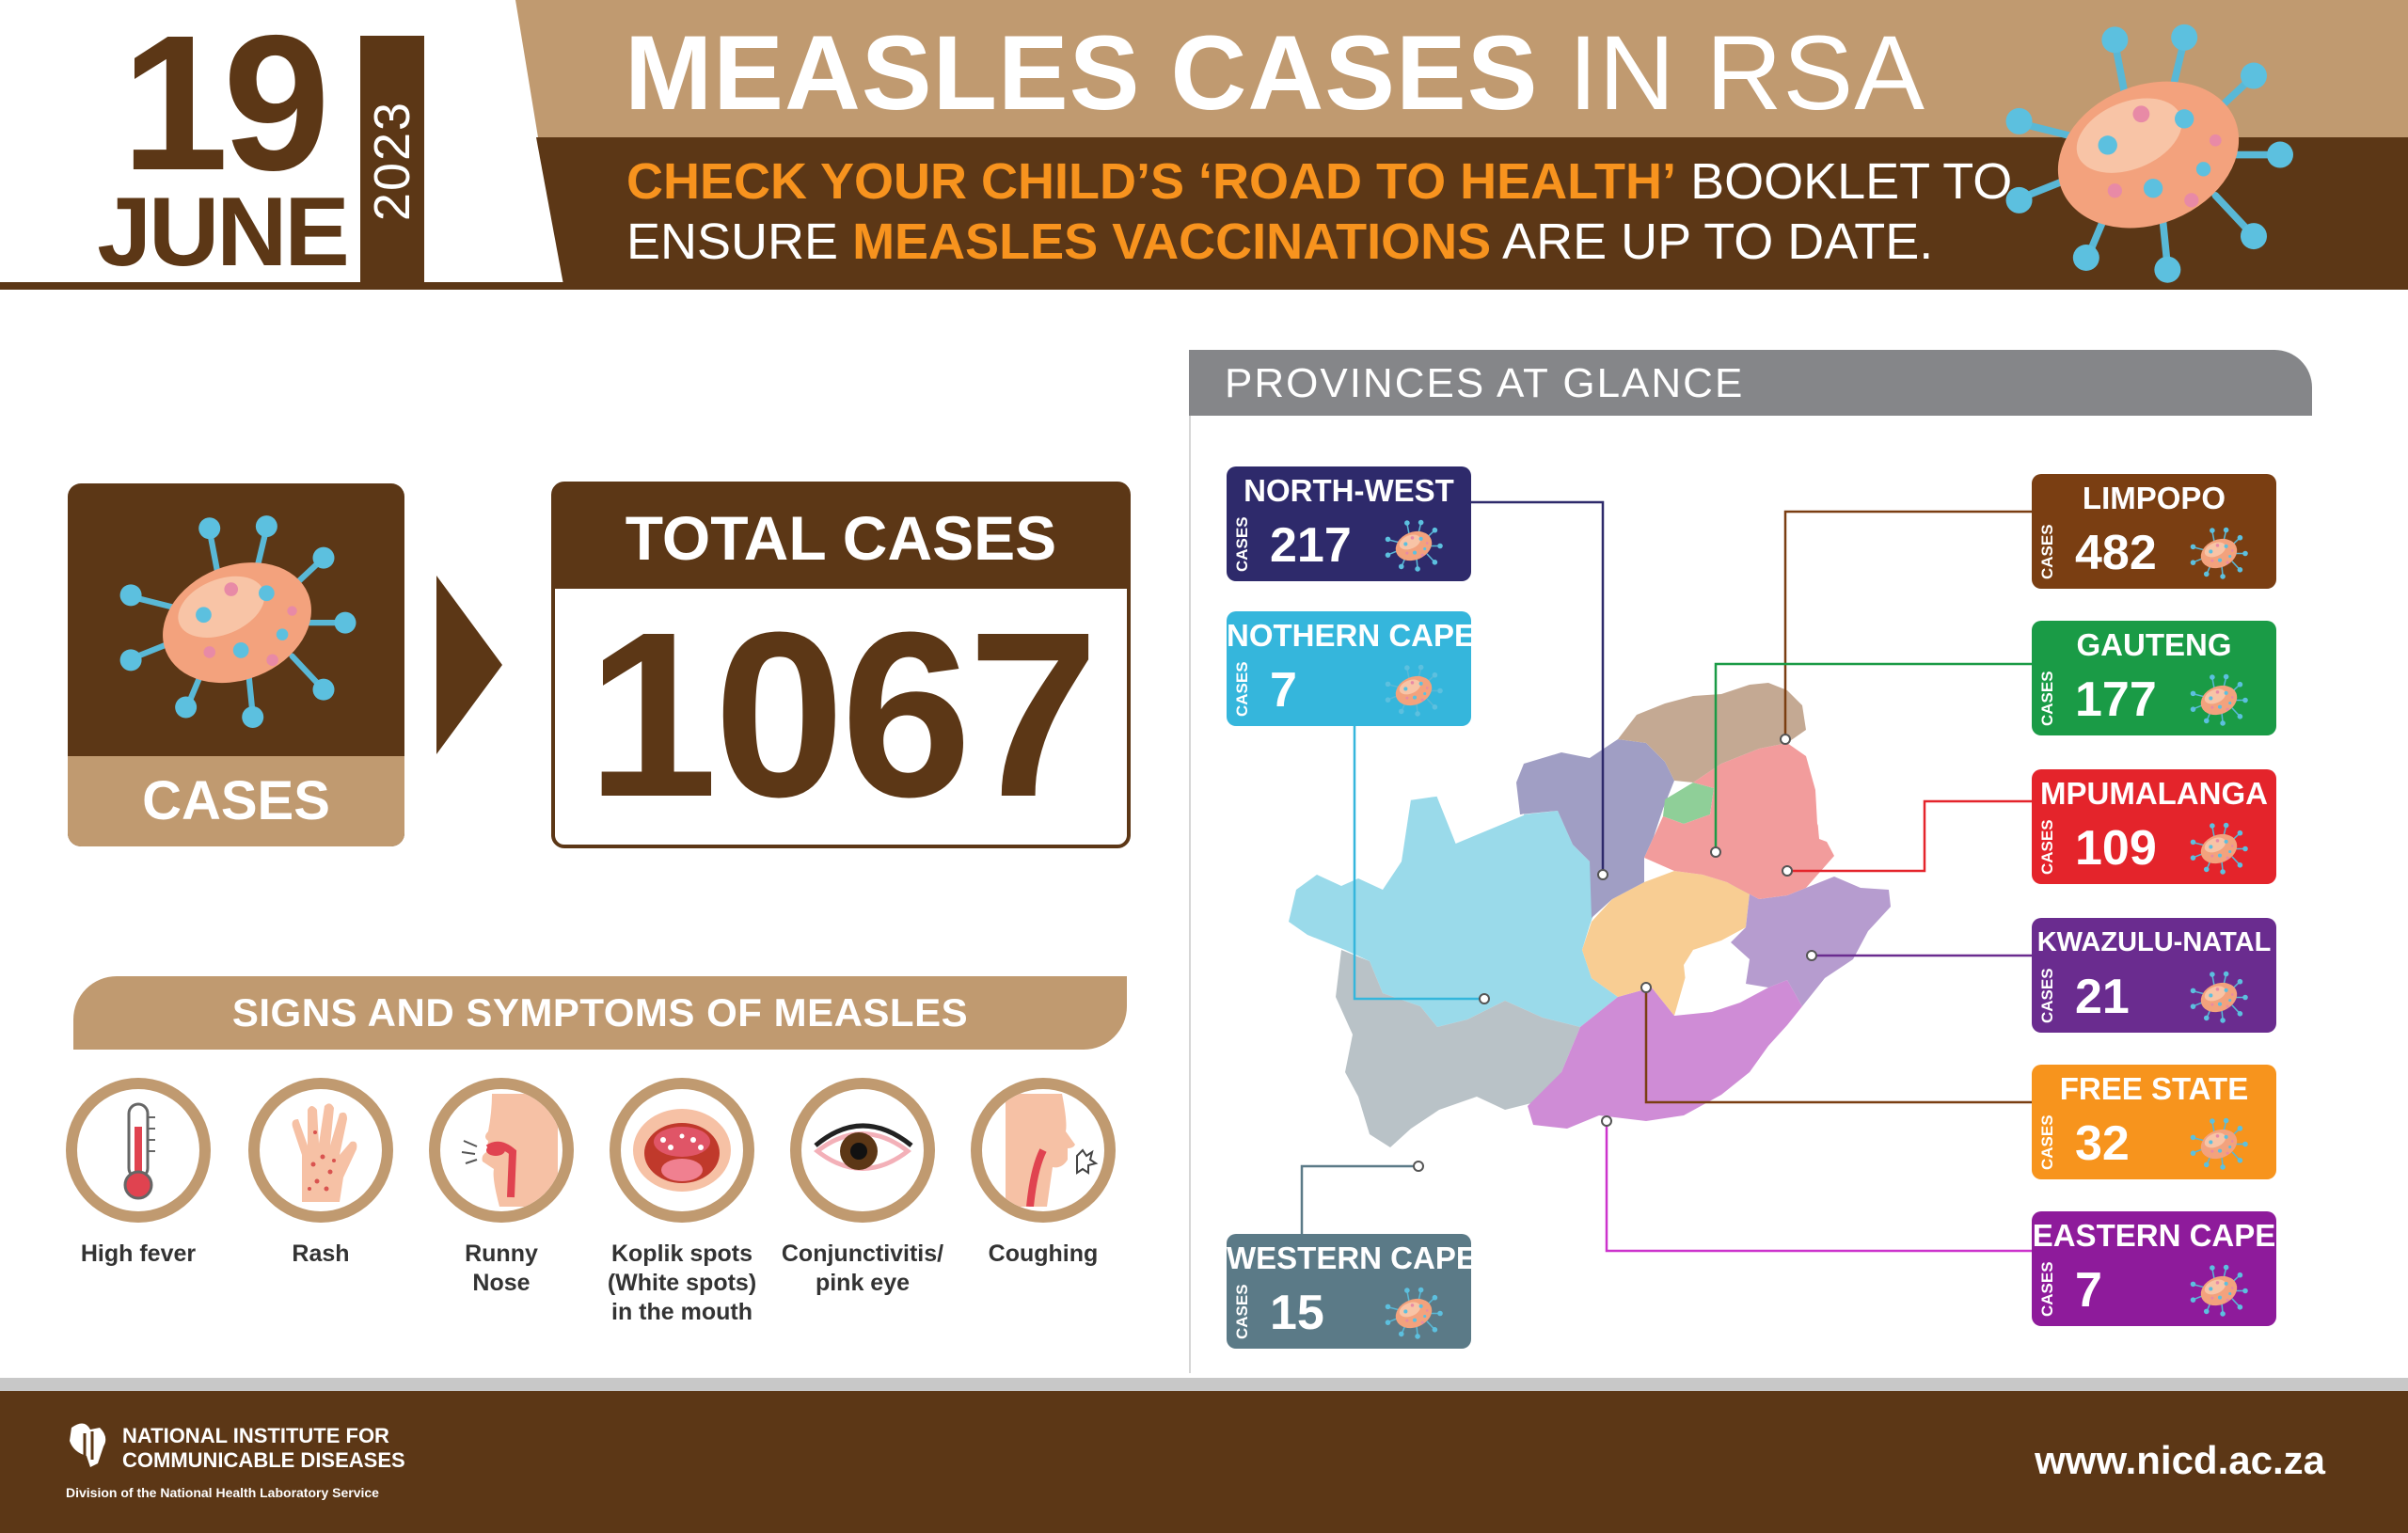  Describe the element at coordinates (392, 160) in the screenshot. I see `year-bar` at that location.